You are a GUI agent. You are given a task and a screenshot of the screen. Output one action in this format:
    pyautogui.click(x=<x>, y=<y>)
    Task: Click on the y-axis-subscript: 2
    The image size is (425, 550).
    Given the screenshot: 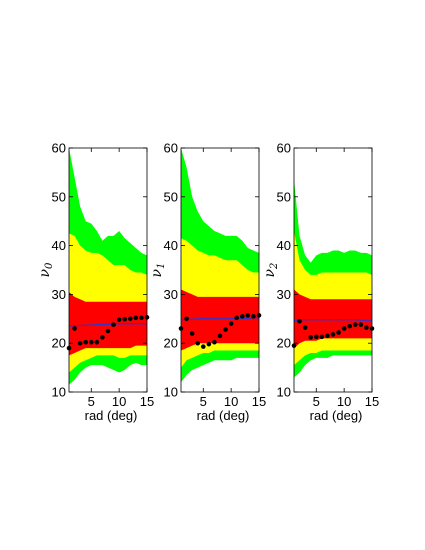 What is the action you would take?
    pyautogui.click(x=274, y=266)
    